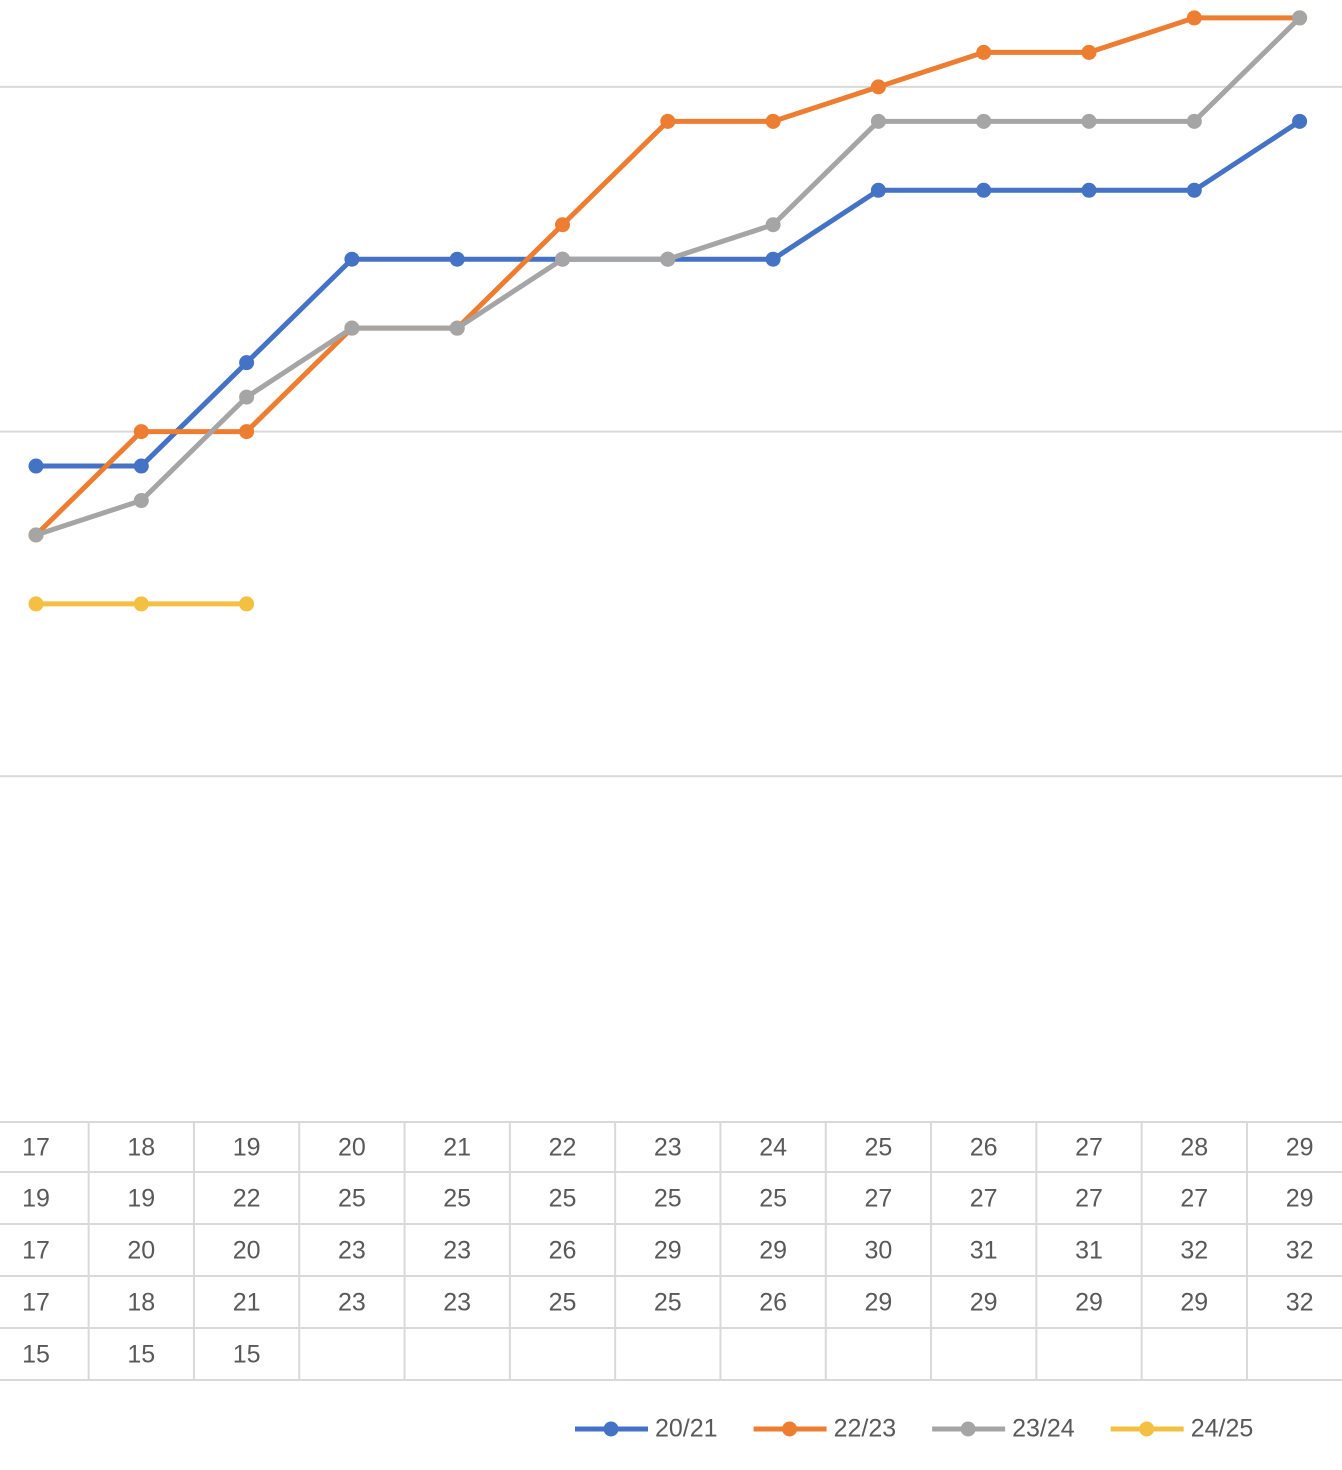 This screenshot has width=1342, height=1470. I want to click on table-cell: 30, so click(878, 1251).